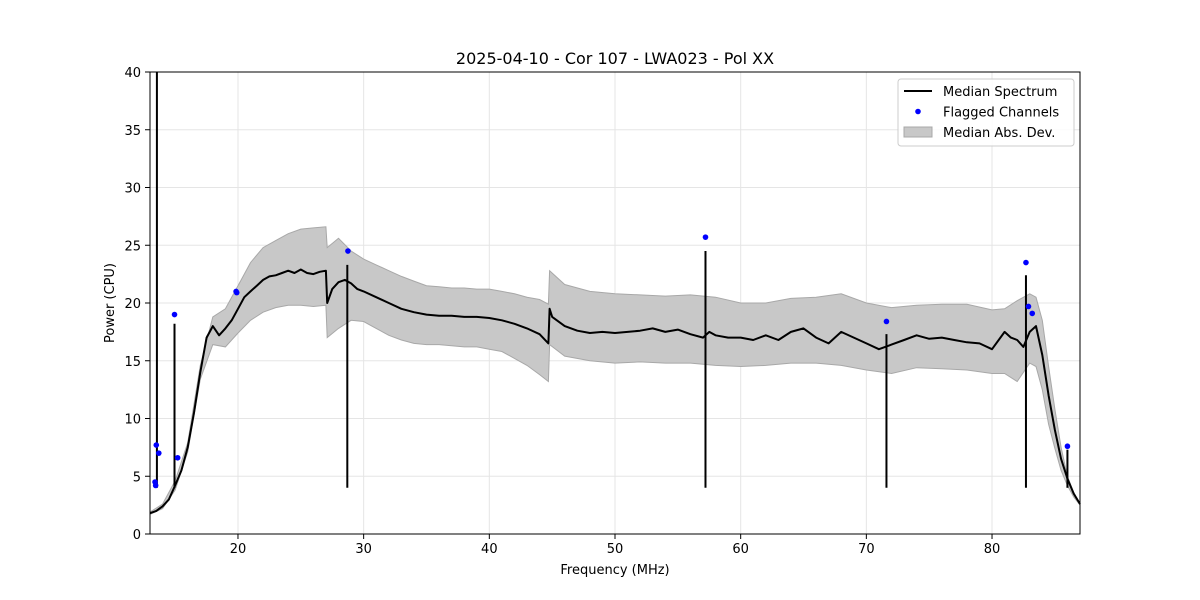  What do you see at coordinates (1000, 92) in the screenshot?
I see `legend-label: Median Spectrum` at bounding box center [1000, 92].